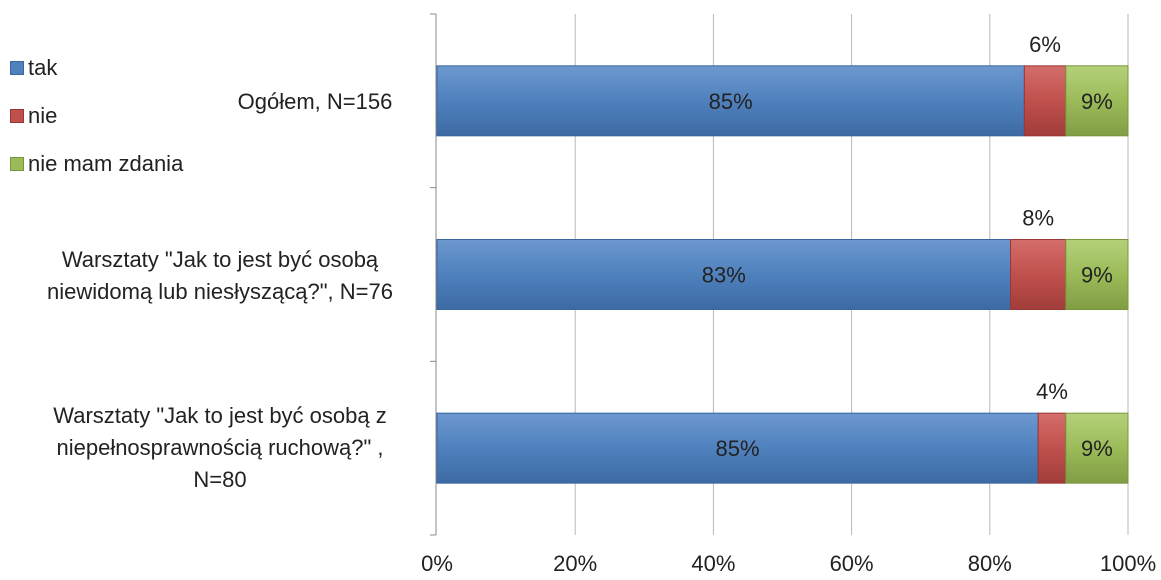 This screenshot has width=1161, height=580. Describe the element at coordinates (17, 164) in the screenshot. I see `legend-swatch-nie-mam-zdania` at that location.